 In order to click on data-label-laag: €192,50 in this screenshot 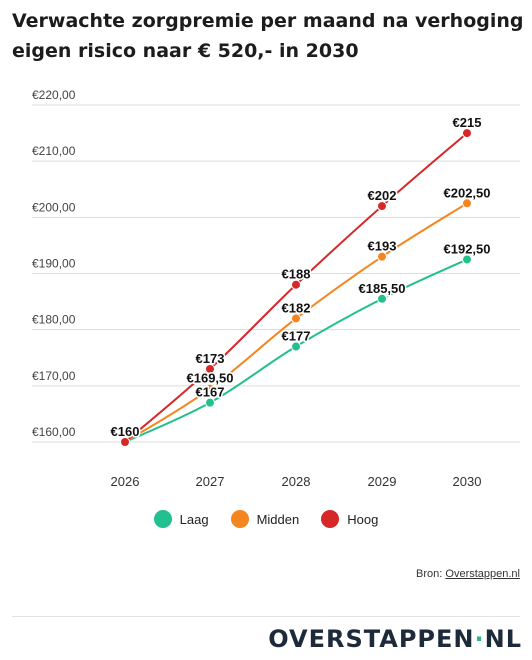, I will do `click(467, 248)`.